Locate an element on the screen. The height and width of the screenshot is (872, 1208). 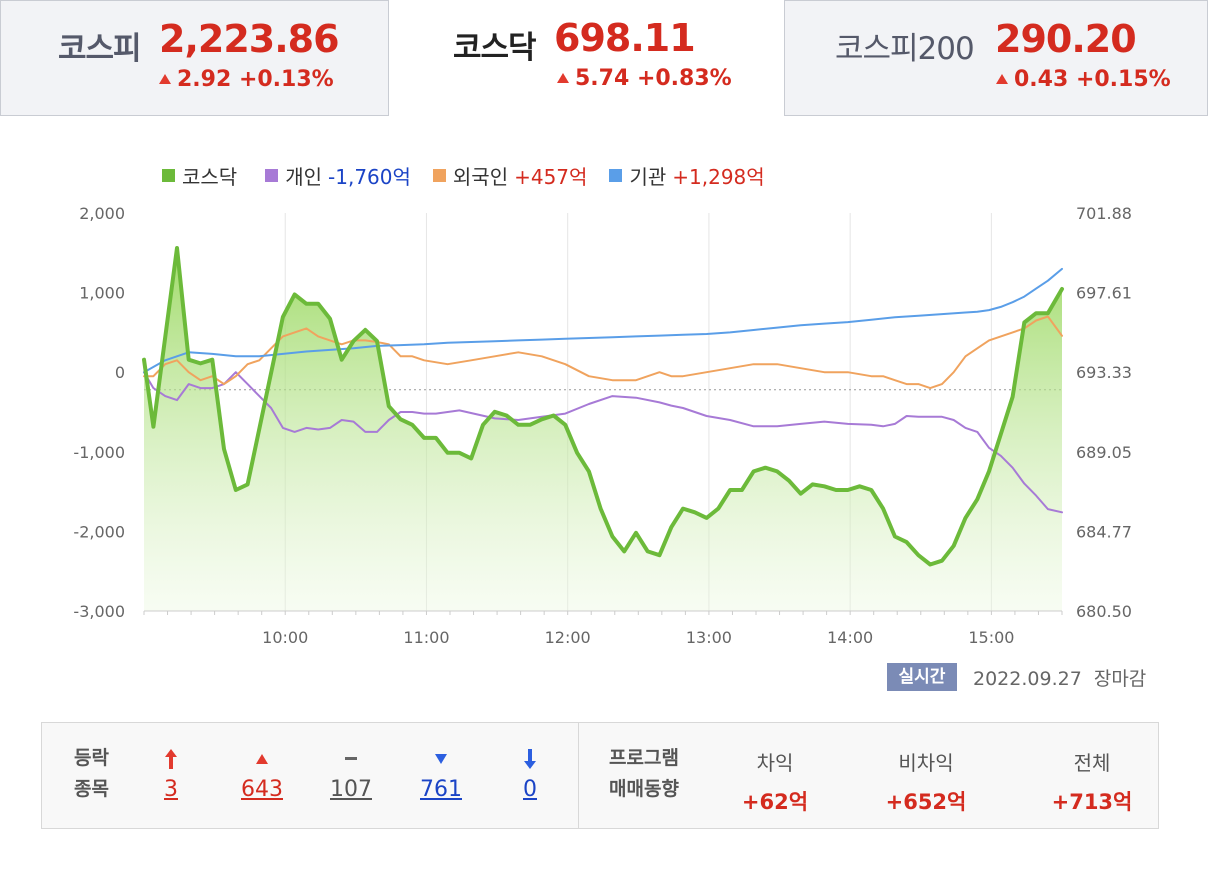
fall-triangle-icon is located at coordinates (441, 759).